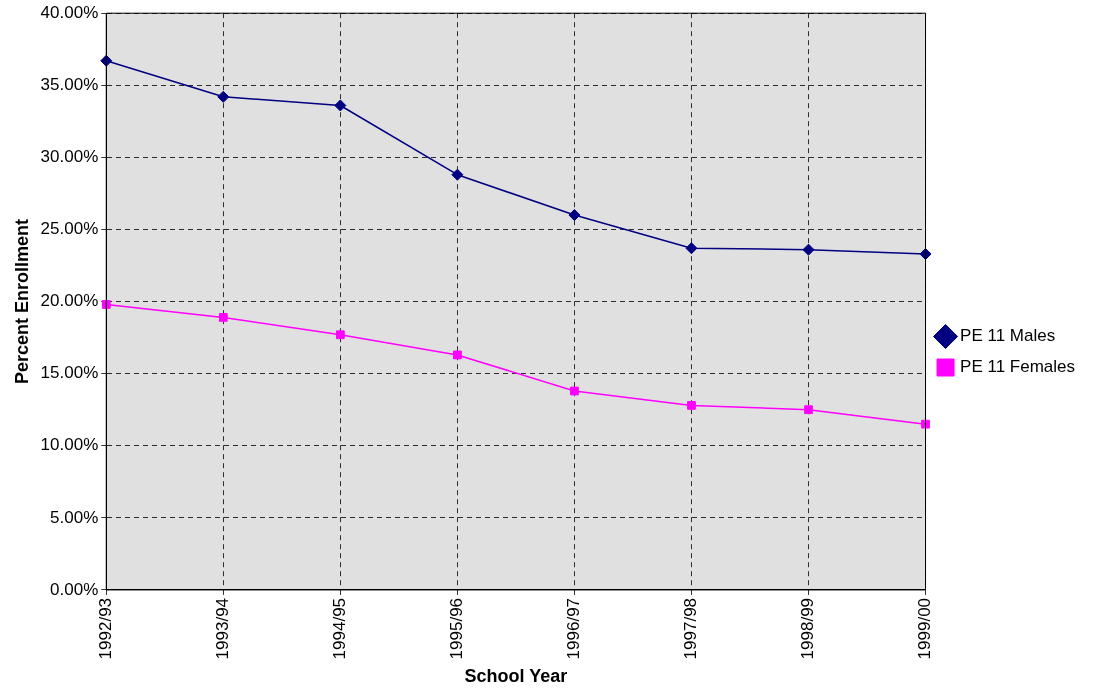  What do you see at coordinates (340, 628) in the screenshot?
I see `x-tick-label: 1994/95` at bounding box center [340, 628].